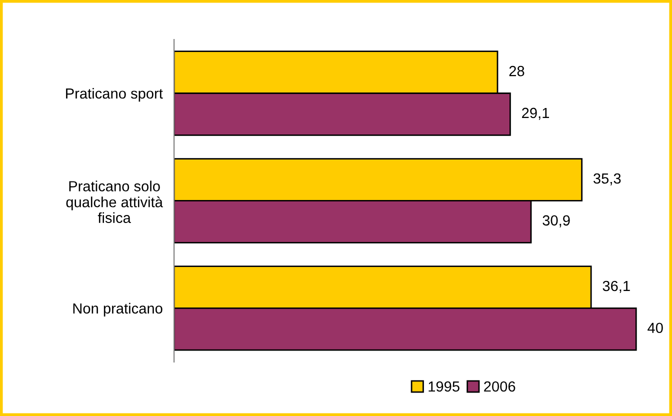  What do you see at coordinates (556, 221) in the screenshot?
I see `data-label: 30,9` at bounding box center [556, 221].